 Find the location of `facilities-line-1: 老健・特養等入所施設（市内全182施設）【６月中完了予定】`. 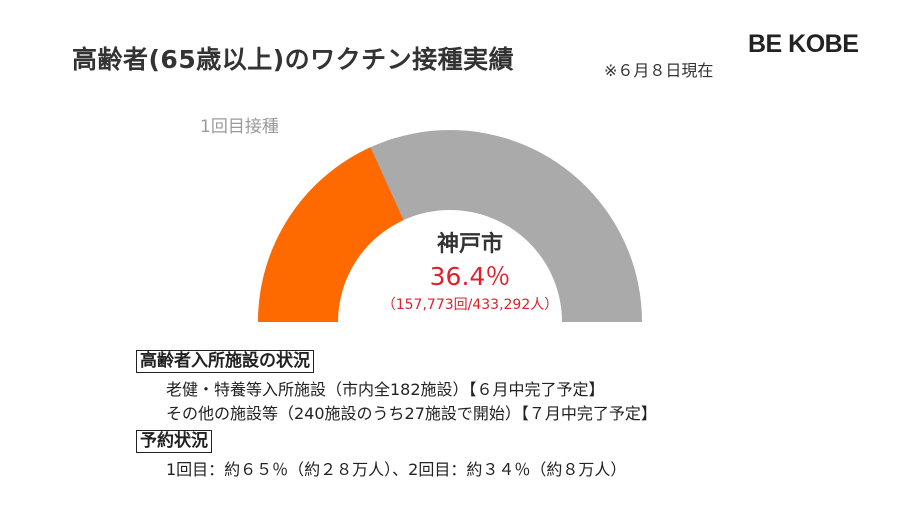

facilities-line-1: 老健・特養等入所施設（市内全182施設）【６月中完了予定】 is located at coordinates (385, 389).